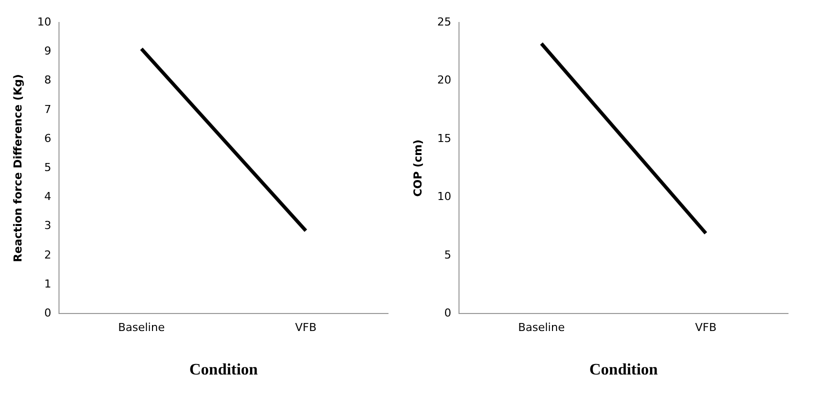 Image resolution: width=816 pixels, height=394 pixels. What do you see at coordinates (48, 51) in the screenshot?
I see `y-tick-label: 9` at bounding box center [48, 51].